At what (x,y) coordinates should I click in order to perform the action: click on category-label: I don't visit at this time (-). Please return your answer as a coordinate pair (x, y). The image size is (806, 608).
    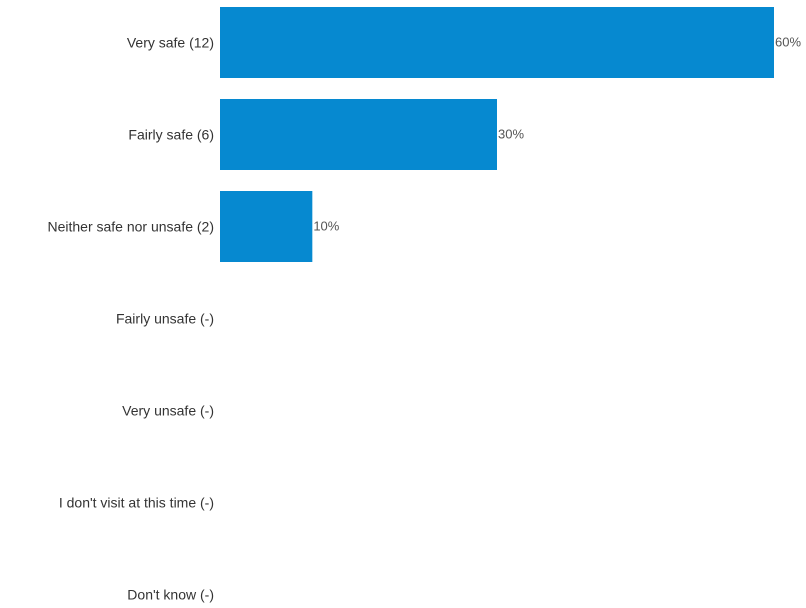
    Looking at the image, I should click on (136, 503).